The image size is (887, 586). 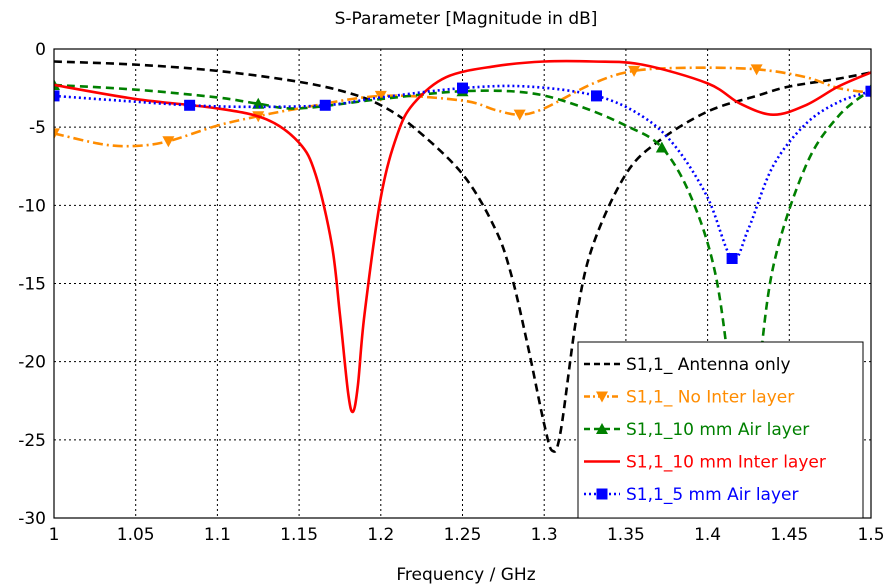 What do you see at coordinates (712, 495) in the screenshot?
I see `legend-label: S1,1_5 mm Air layer` at bounding box center [712, 495].